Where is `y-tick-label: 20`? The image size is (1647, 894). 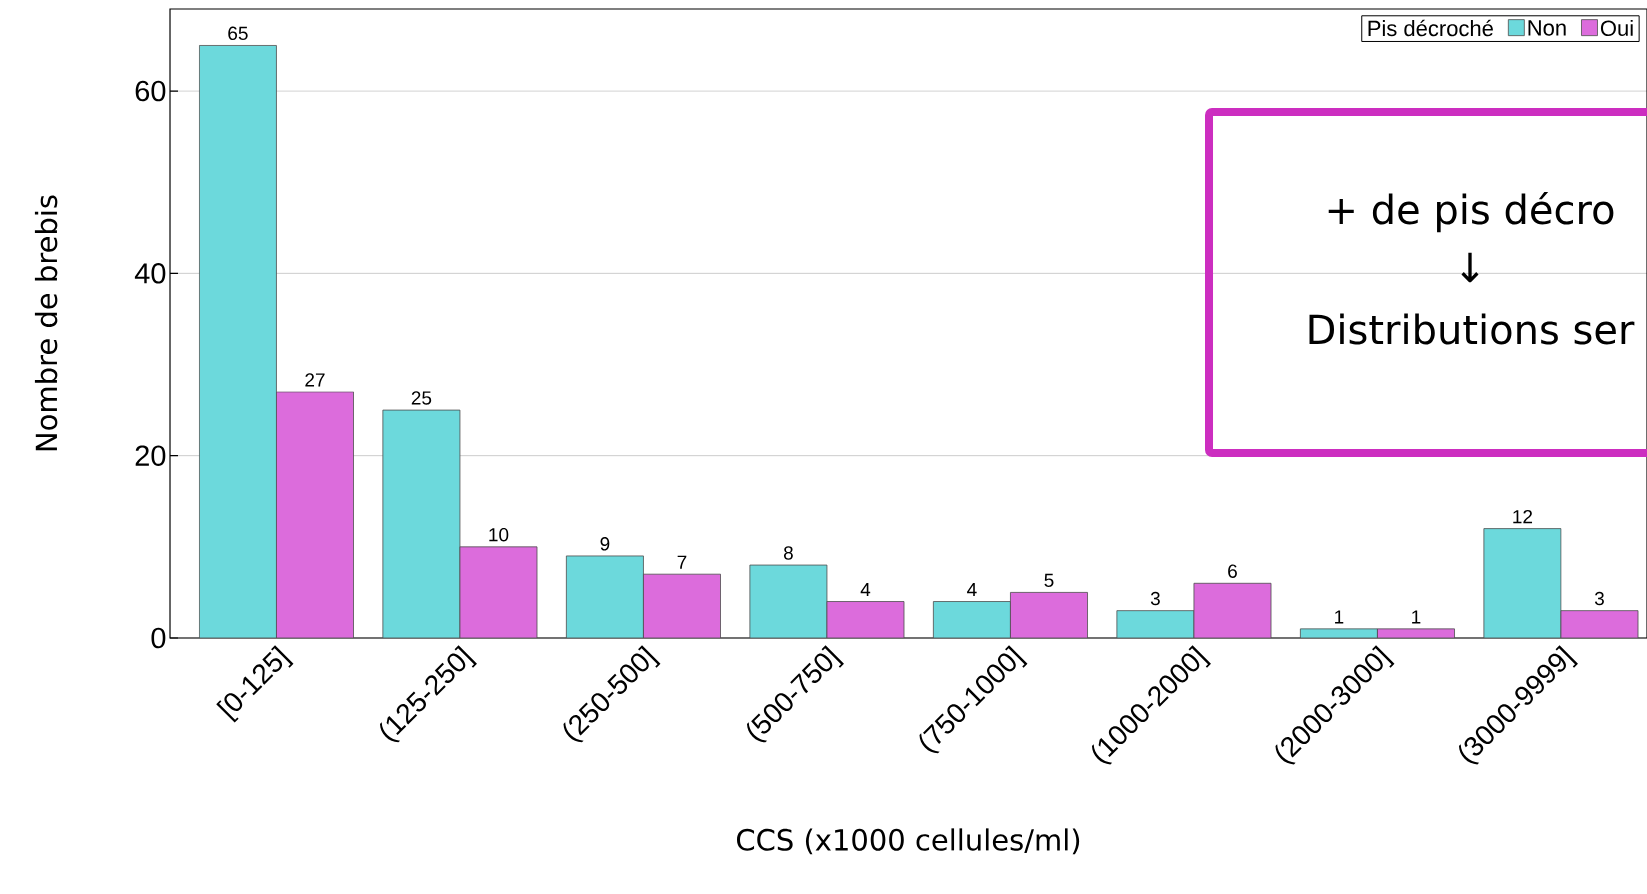 y-tick-label: 20 is located at coordinates (150, 455).